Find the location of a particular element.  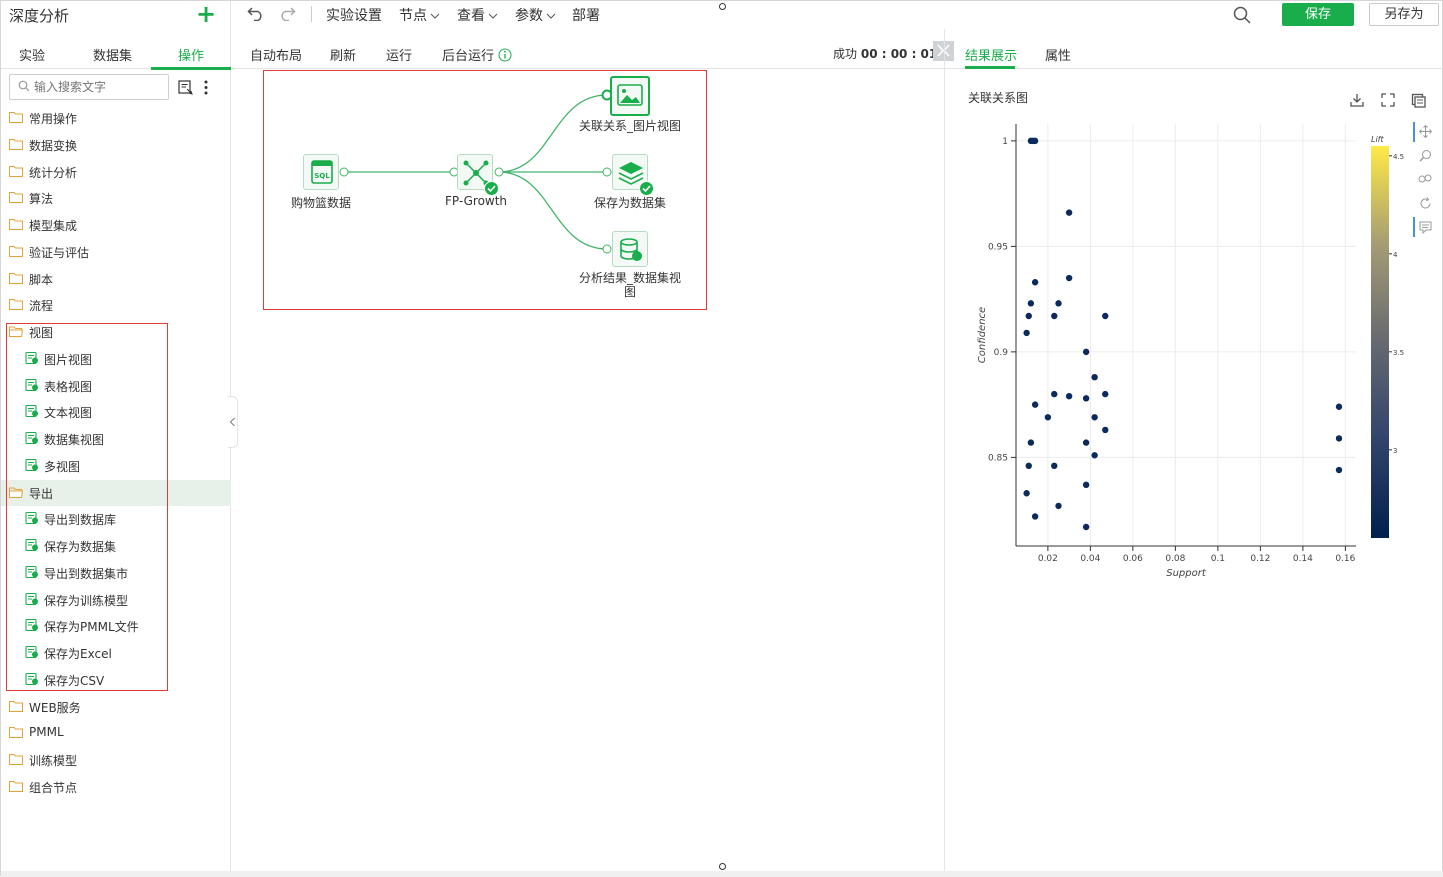

download-icon is located at coordinates (1357, 100).